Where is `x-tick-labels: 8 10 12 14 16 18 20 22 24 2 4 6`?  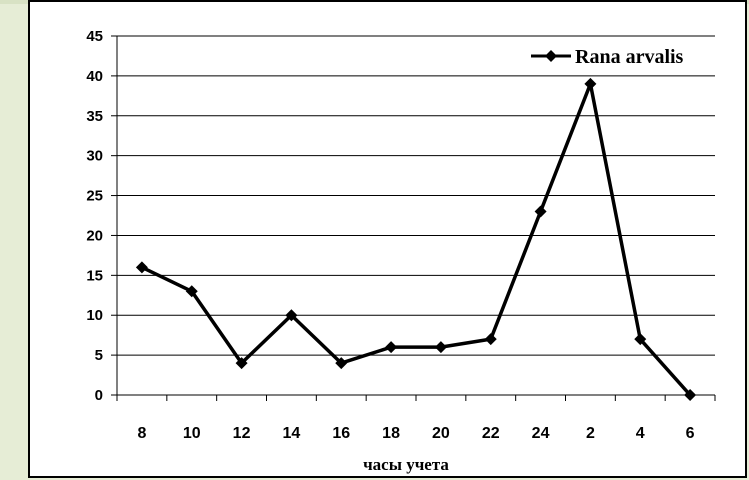 x-tick-labels: 8 10 12 14 16 18 20 22 24 2 4 6 is located at coordinates (415, 433).